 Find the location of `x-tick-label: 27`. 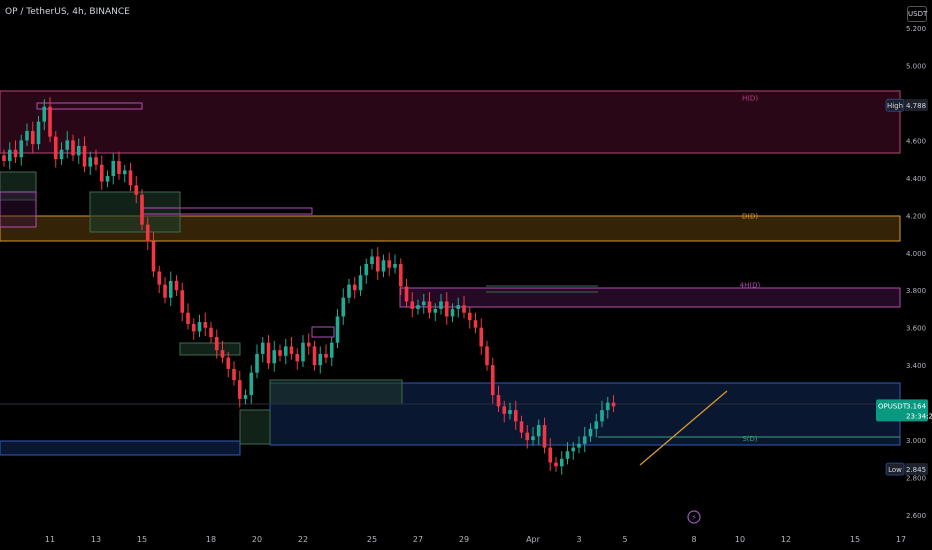

x-tick-label: 27 is located at coordinates (418, 539).